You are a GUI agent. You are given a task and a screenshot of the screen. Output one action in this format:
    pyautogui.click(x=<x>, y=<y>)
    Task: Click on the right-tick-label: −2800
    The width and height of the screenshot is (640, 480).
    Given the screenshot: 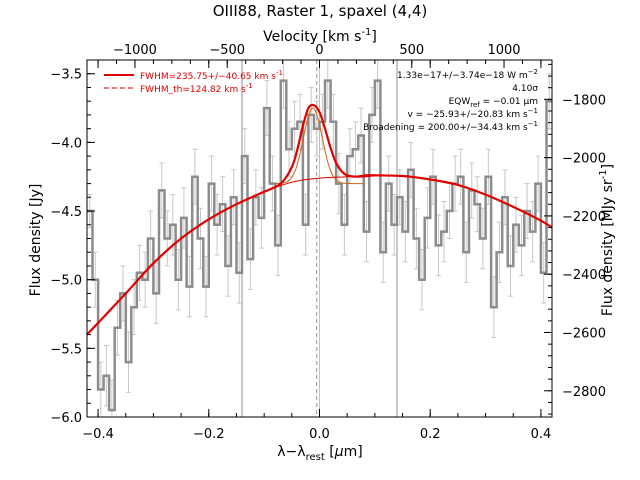 What is the action you would take?
    pyautogui.click(x=584, y=392)
    